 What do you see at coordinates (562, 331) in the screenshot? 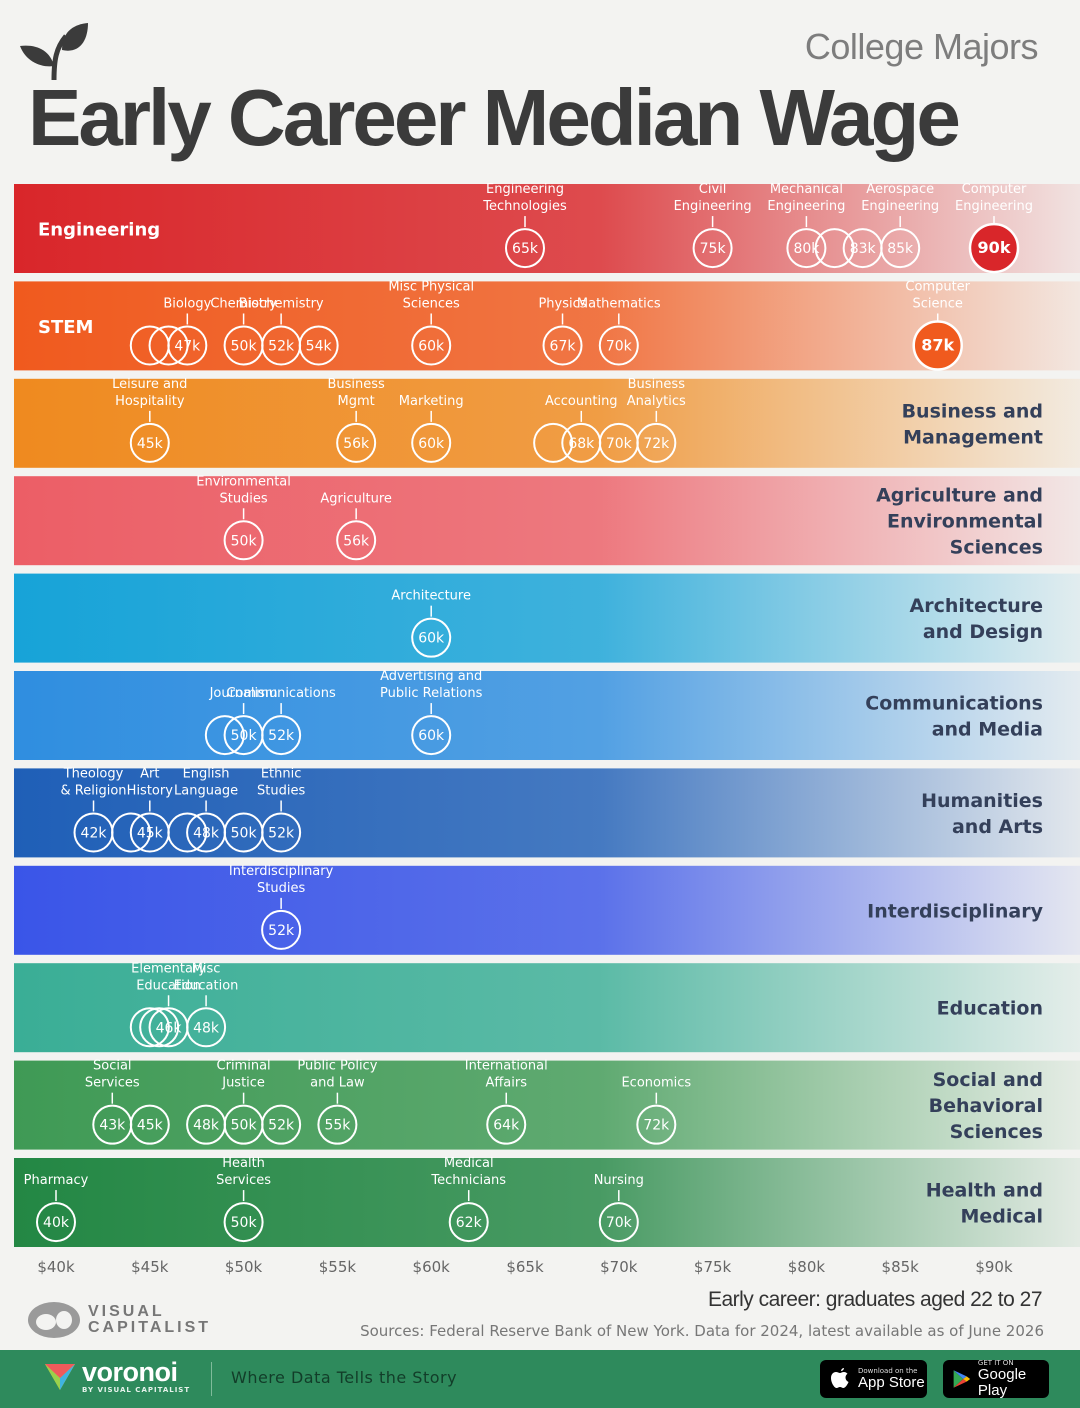
I see `point-physics: Physics 67k` at bounding box center [562, 331].